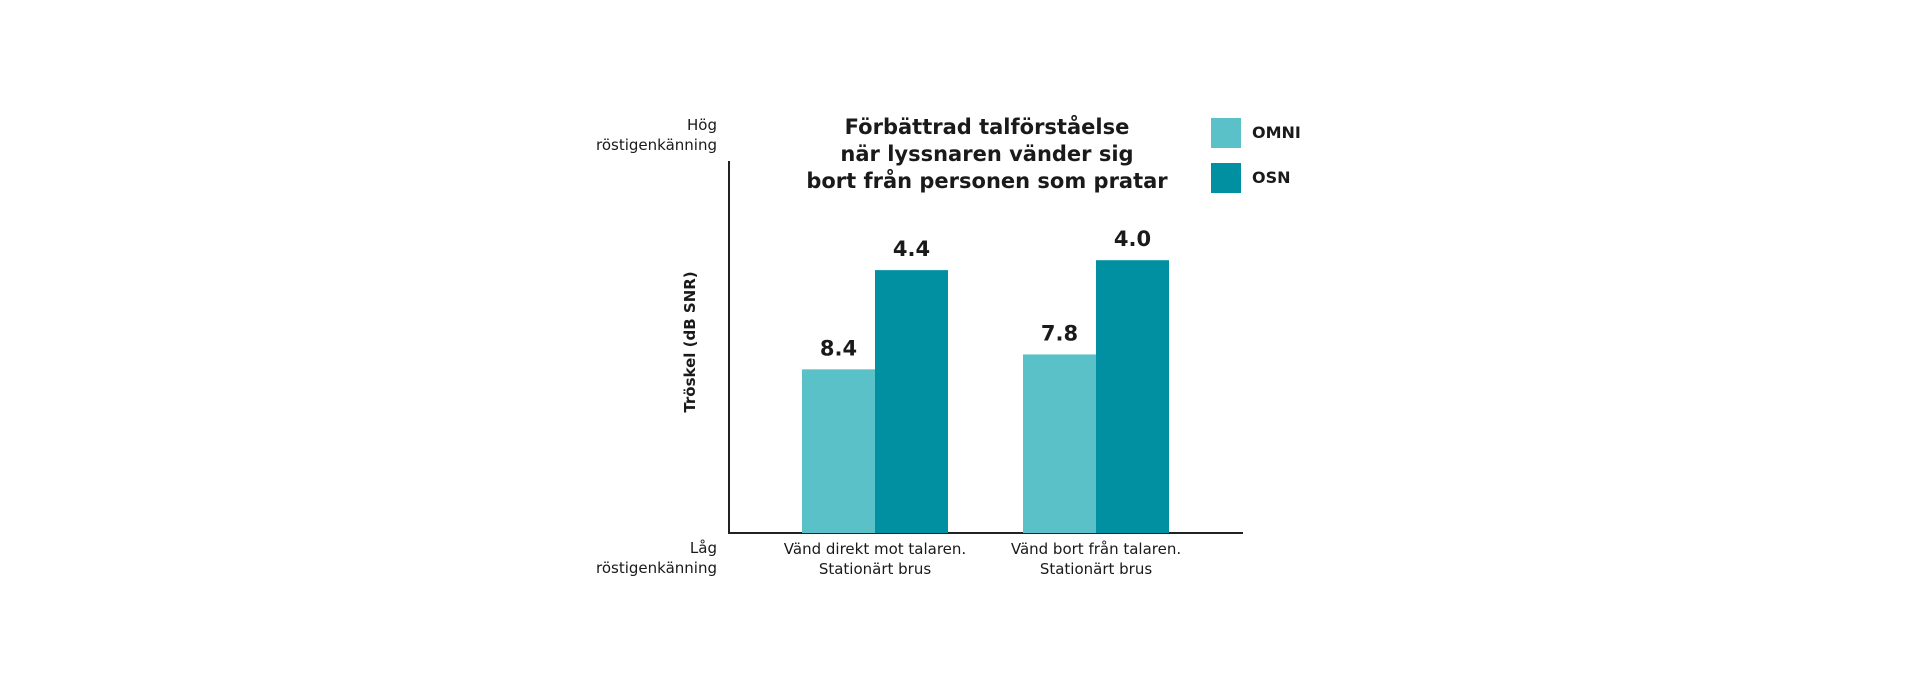 The width and height of the screenshot is (1920, 700). Describe the element at coordinates (875, 549) in the screenshot. I see `x-tick-label: Vänd direkt mot talaren.` at that location.